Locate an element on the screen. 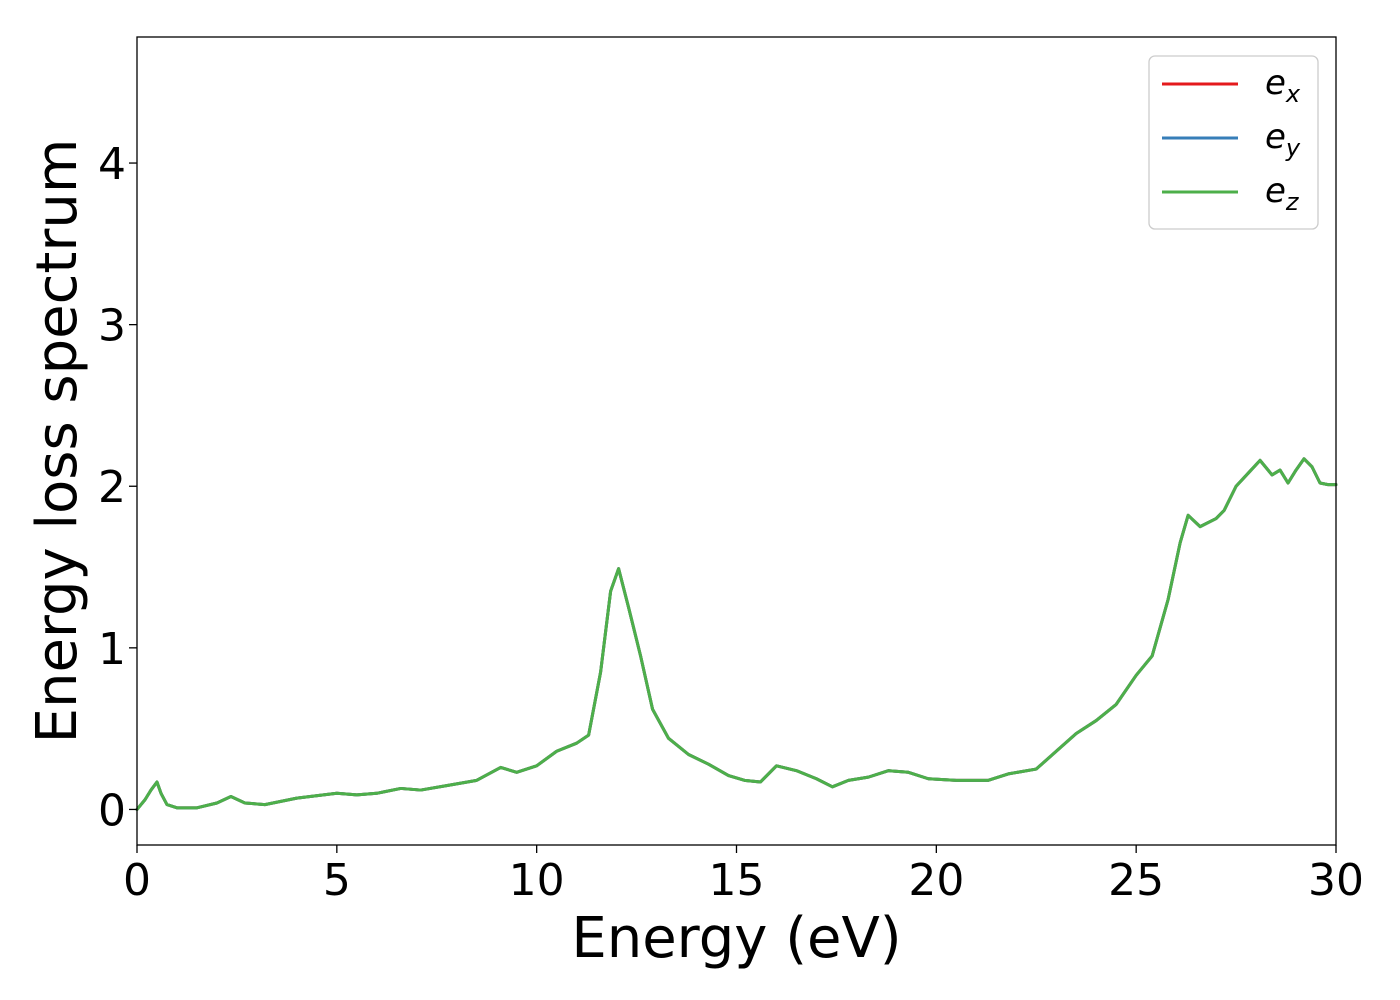  x-tick-label: 10 is located at coordinates (537, 880).